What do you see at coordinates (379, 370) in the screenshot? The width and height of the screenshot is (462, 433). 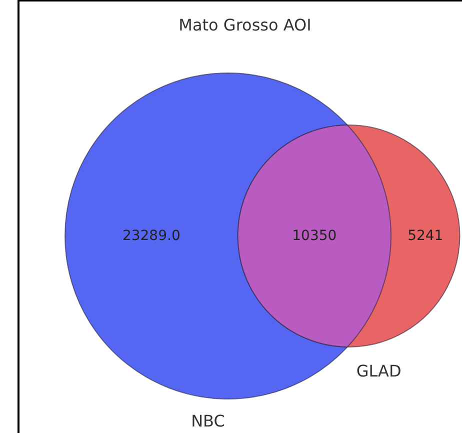 I see `category-label: GLAD` at bounding box center [379, 370].